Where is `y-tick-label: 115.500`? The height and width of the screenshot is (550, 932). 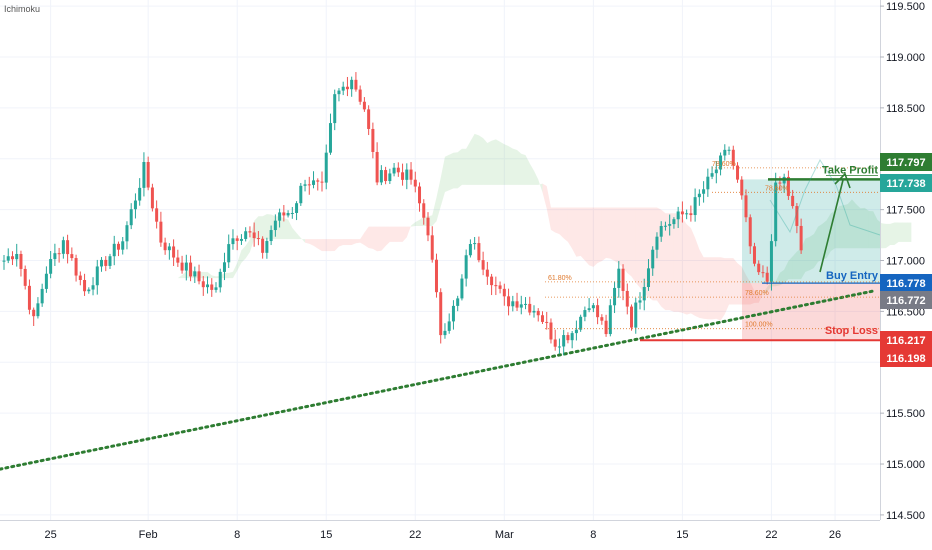
y-tick-label: 115.500 is located at coordinates (905, 414).